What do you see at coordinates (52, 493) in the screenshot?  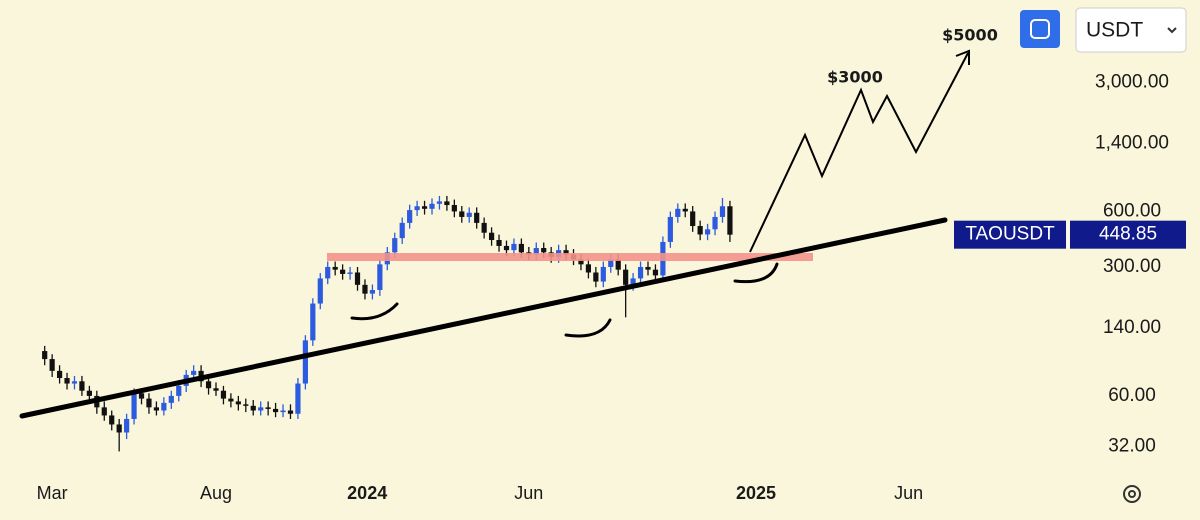 I see `x-tick-label: Mar` at bounding box center [52, 493].